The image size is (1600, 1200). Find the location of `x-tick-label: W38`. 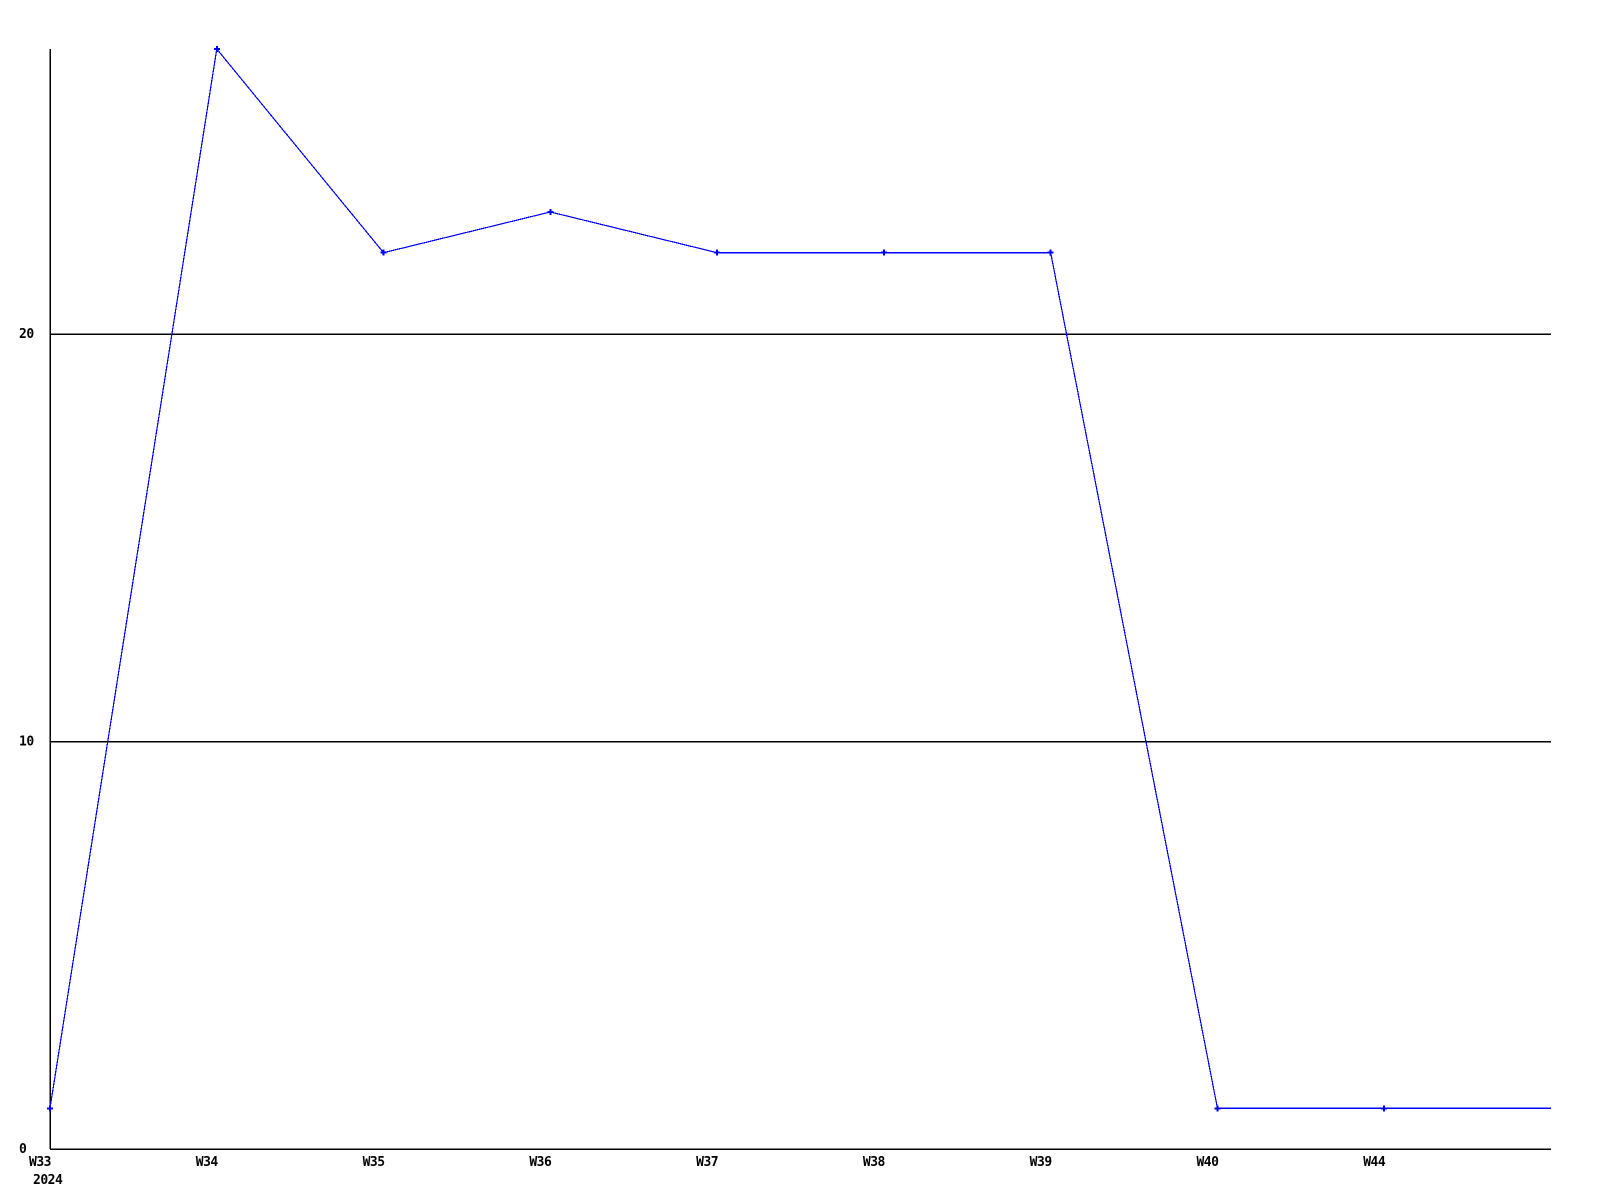

x-tick-label: W38 is located at coordinates (874, 1162).